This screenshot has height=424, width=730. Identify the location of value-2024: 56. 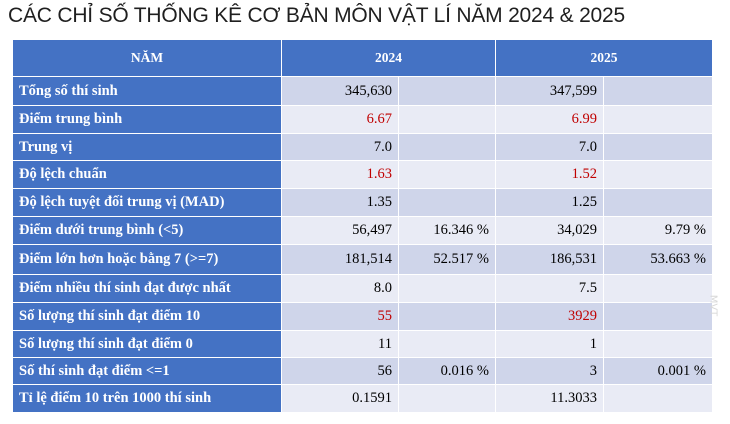
(340, 371).